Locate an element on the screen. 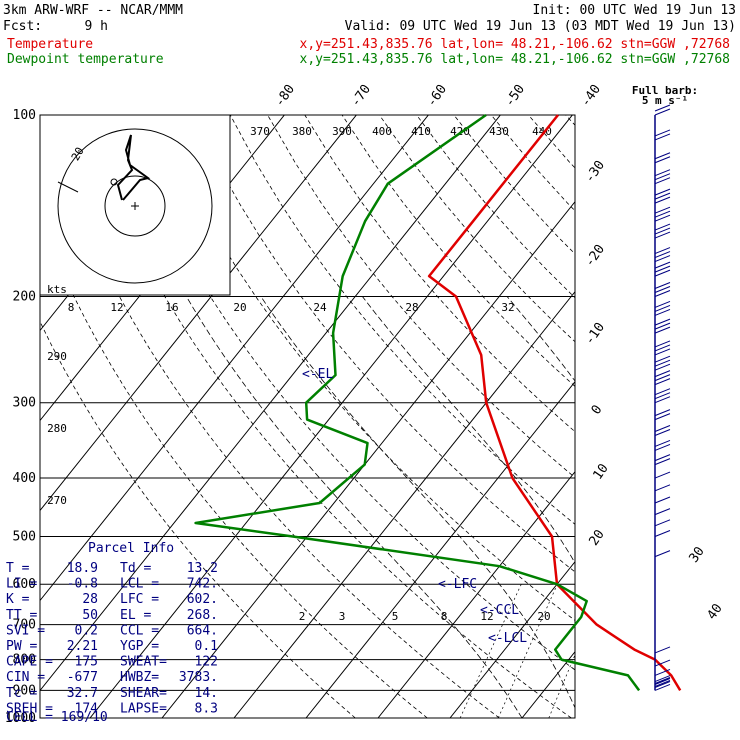 The image size is (740, 740). hodograph-start is located at coordinates (114, 182).